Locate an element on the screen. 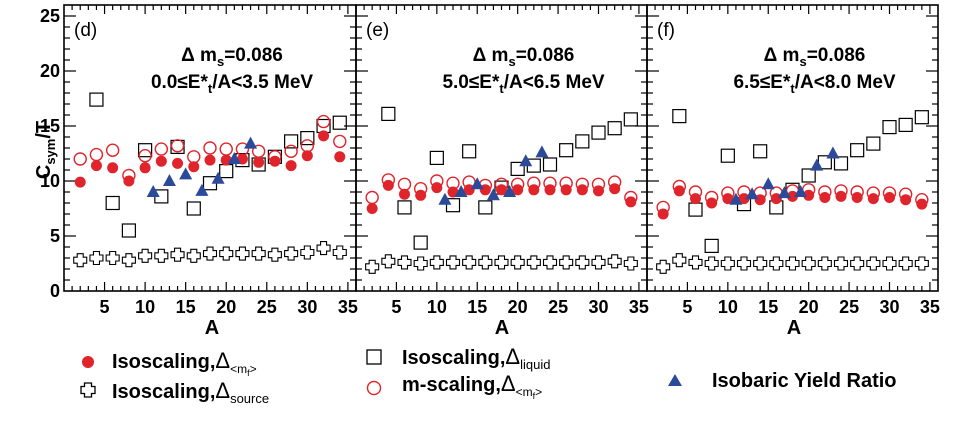  legend-marker-mscale is located at coordinates (374, 388).